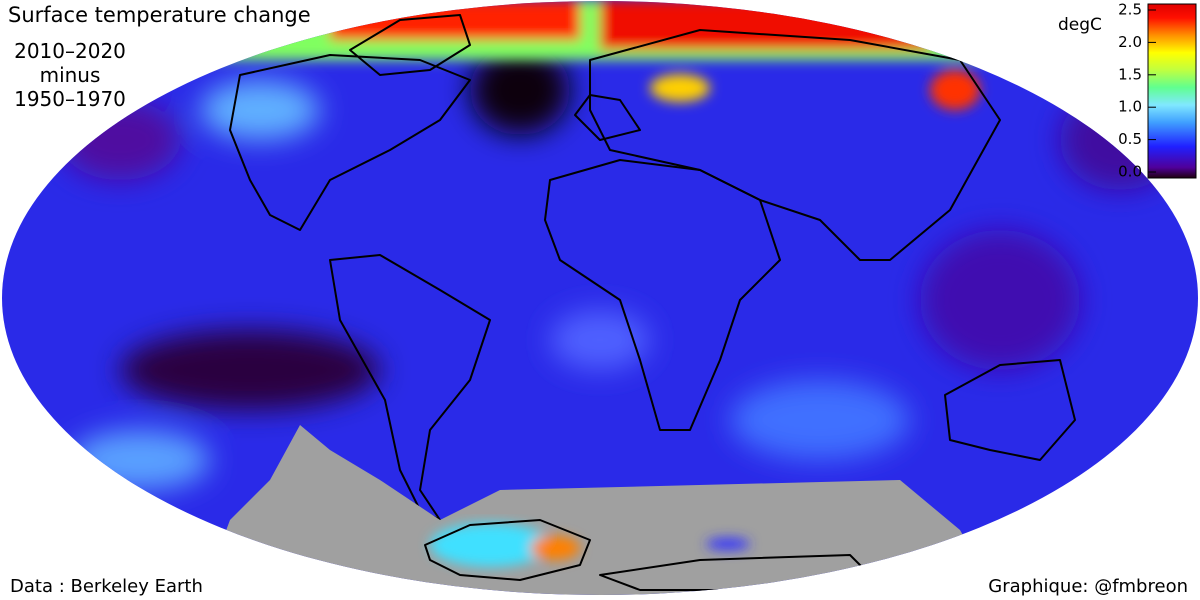  I want to click on period-label: minus, so click(70, 75).